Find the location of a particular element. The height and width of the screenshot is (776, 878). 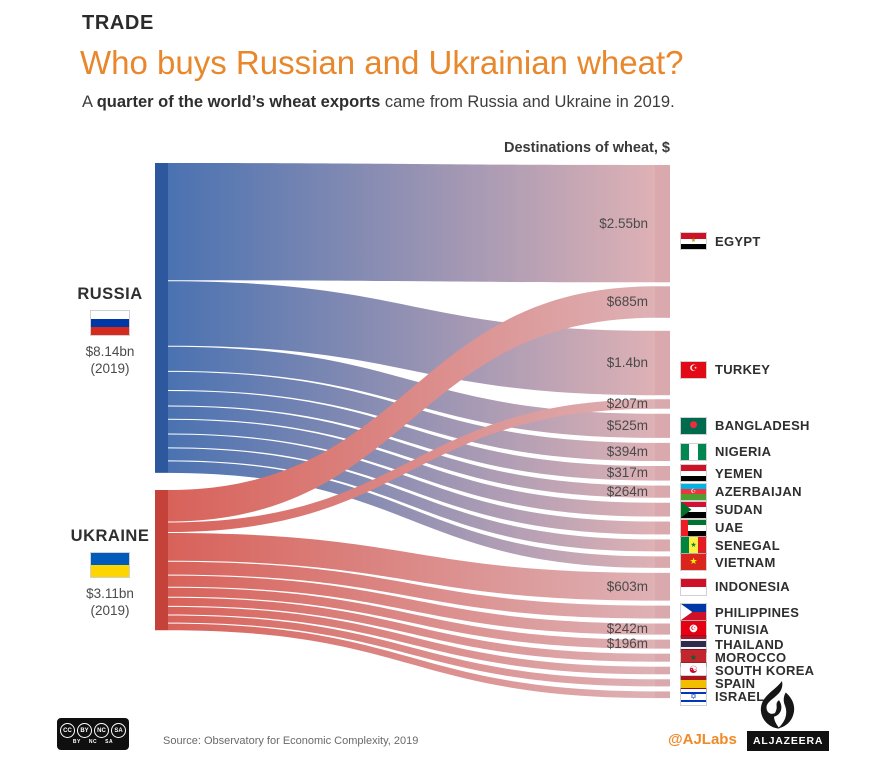

destination-label: YEMEN is located at coordinates (739, 473).